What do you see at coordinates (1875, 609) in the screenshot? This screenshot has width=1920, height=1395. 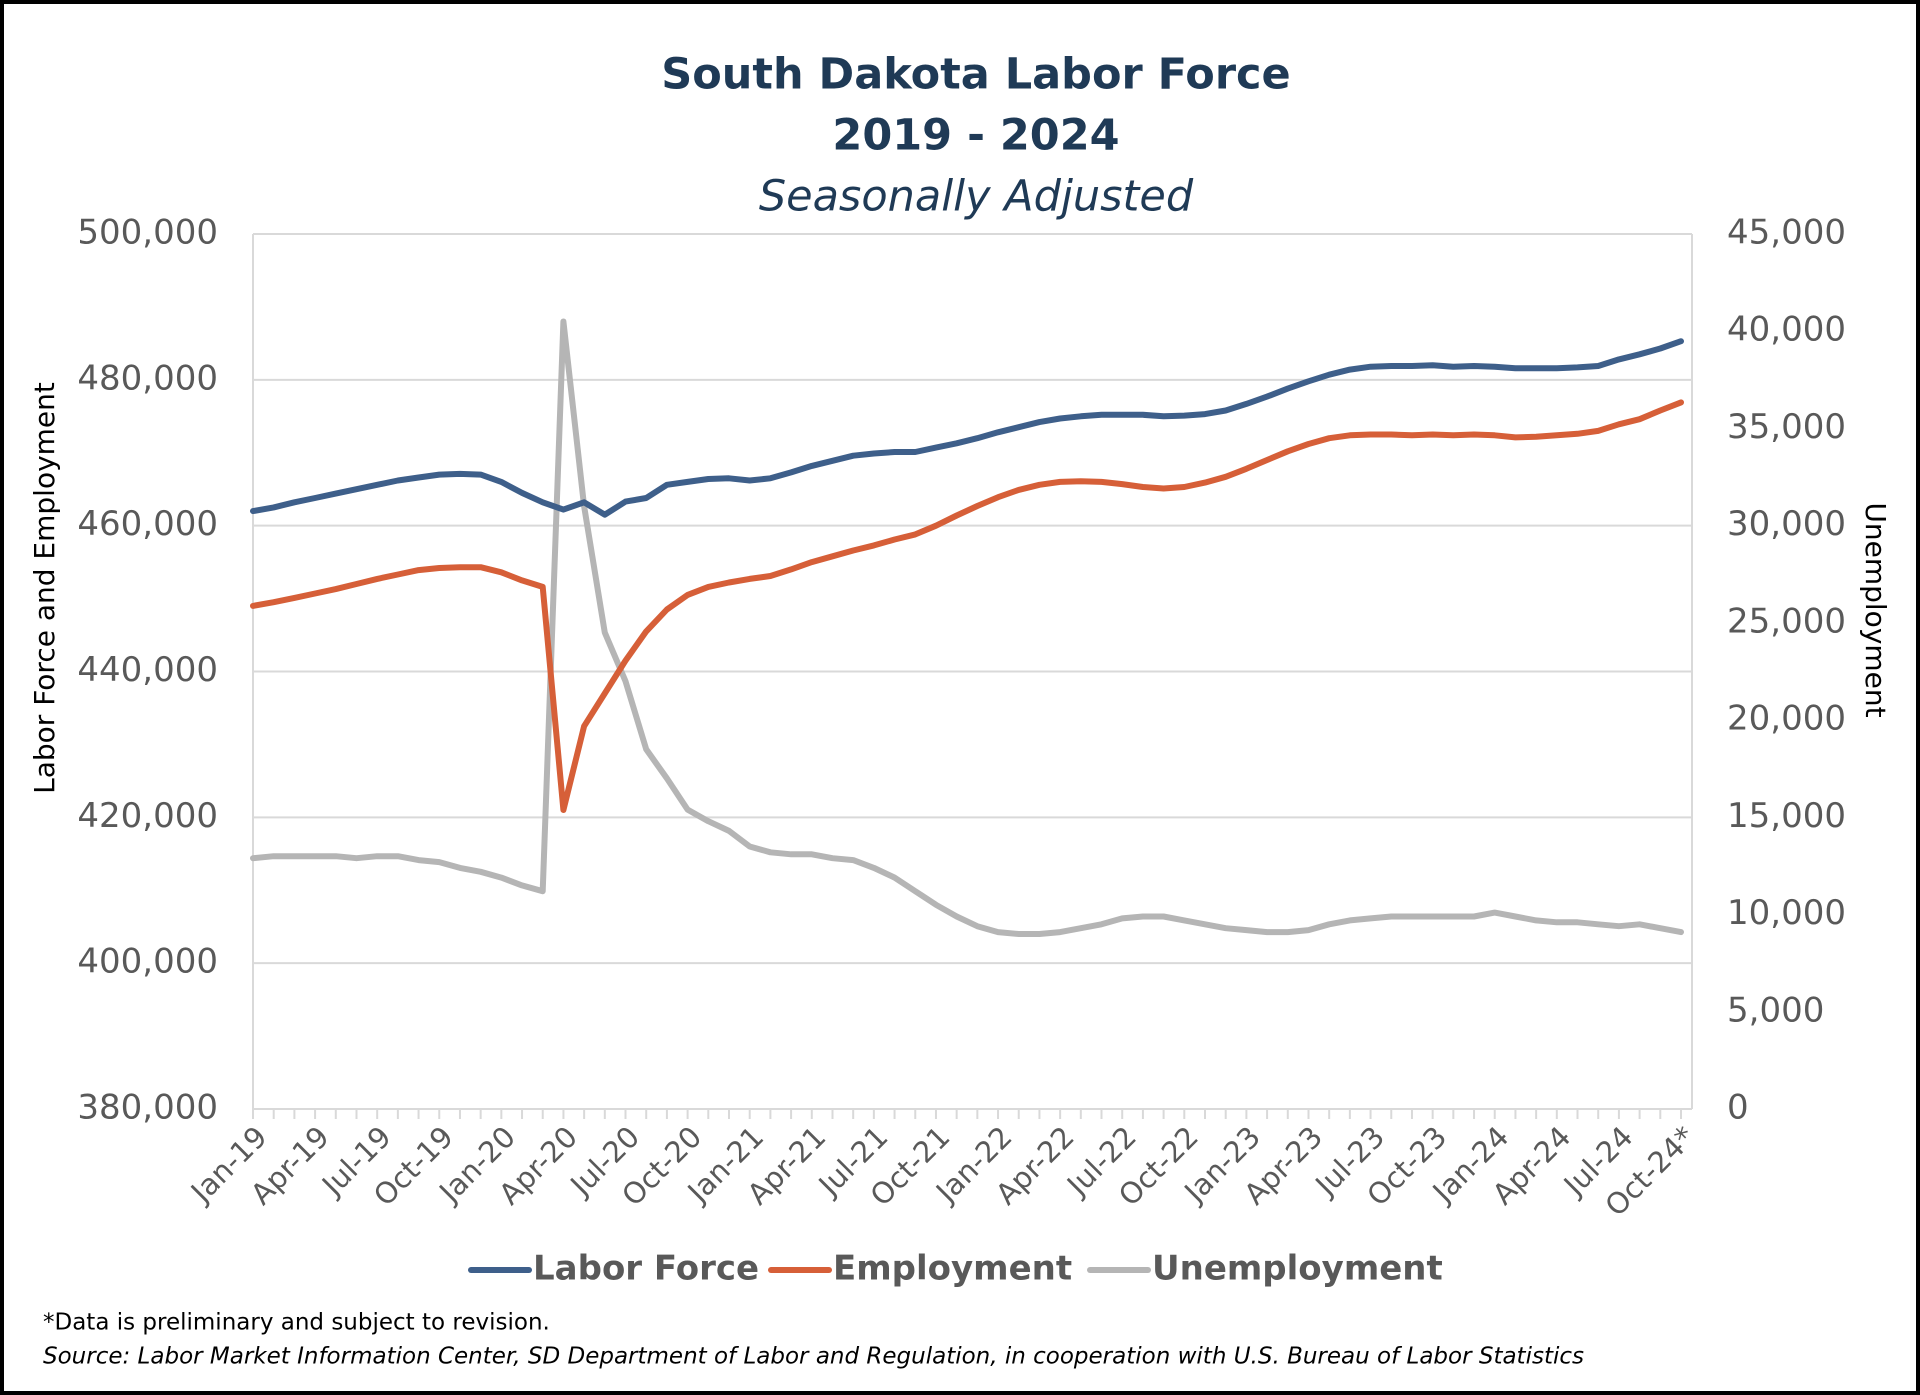 I see `y2-axis-label: Unemployment` at bounding box center [1875, 609].